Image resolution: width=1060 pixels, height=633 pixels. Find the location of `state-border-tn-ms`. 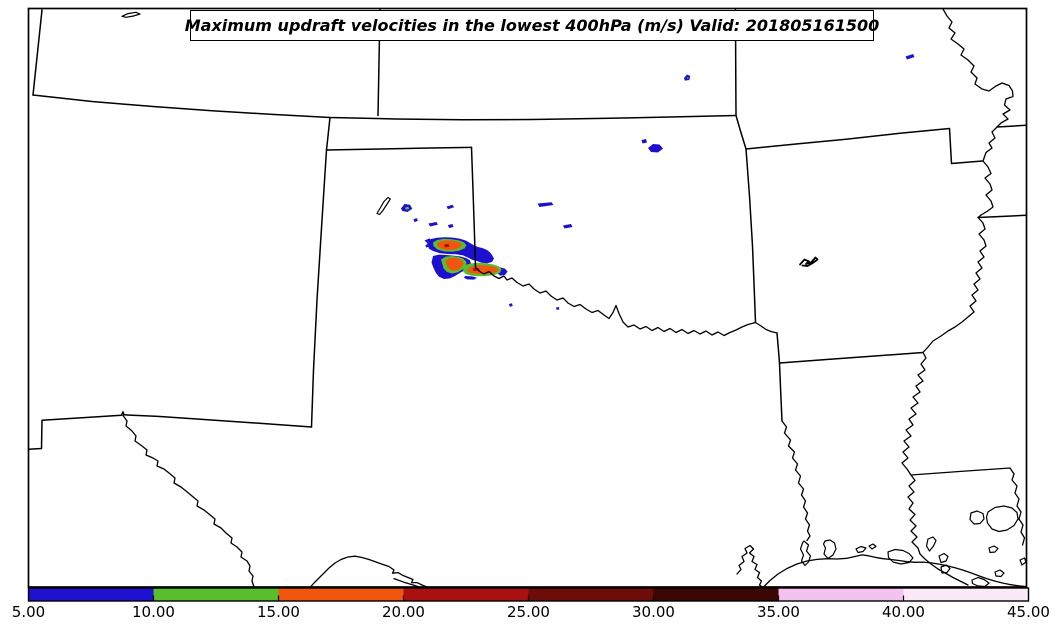

state-border-tn-ms is located at coordinates (1002, 216).